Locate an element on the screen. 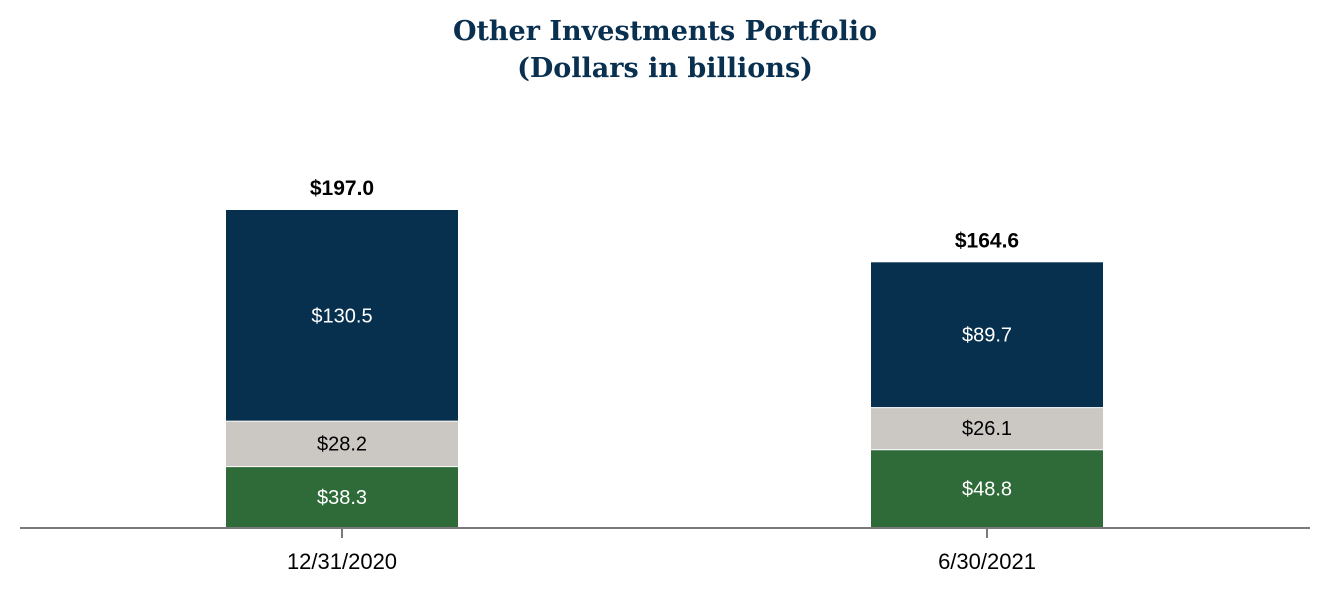  segment-value-label: $38.3 is located at coordinates (342, 498).